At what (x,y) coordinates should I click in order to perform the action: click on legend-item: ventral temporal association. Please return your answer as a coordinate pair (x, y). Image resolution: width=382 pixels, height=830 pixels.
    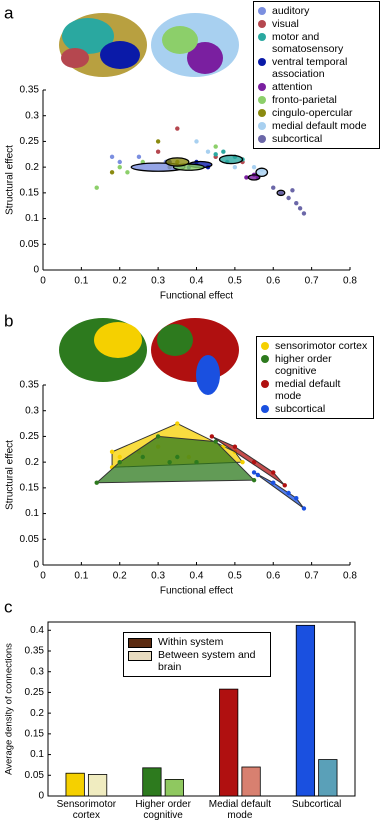
    Looking at the image, I should click on (316, 68).